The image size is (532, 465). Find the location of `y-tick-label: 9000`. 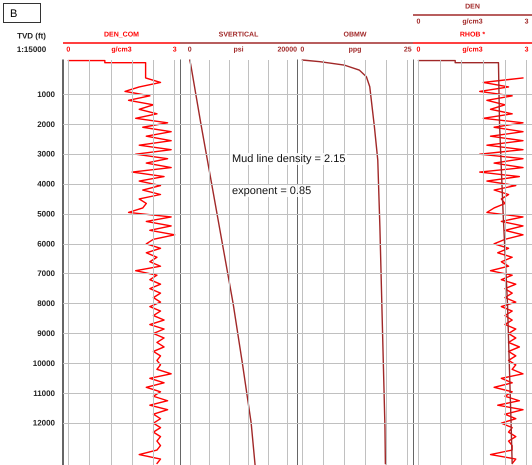

y-tick-label: 9000 is located at coordinates (46, 333).